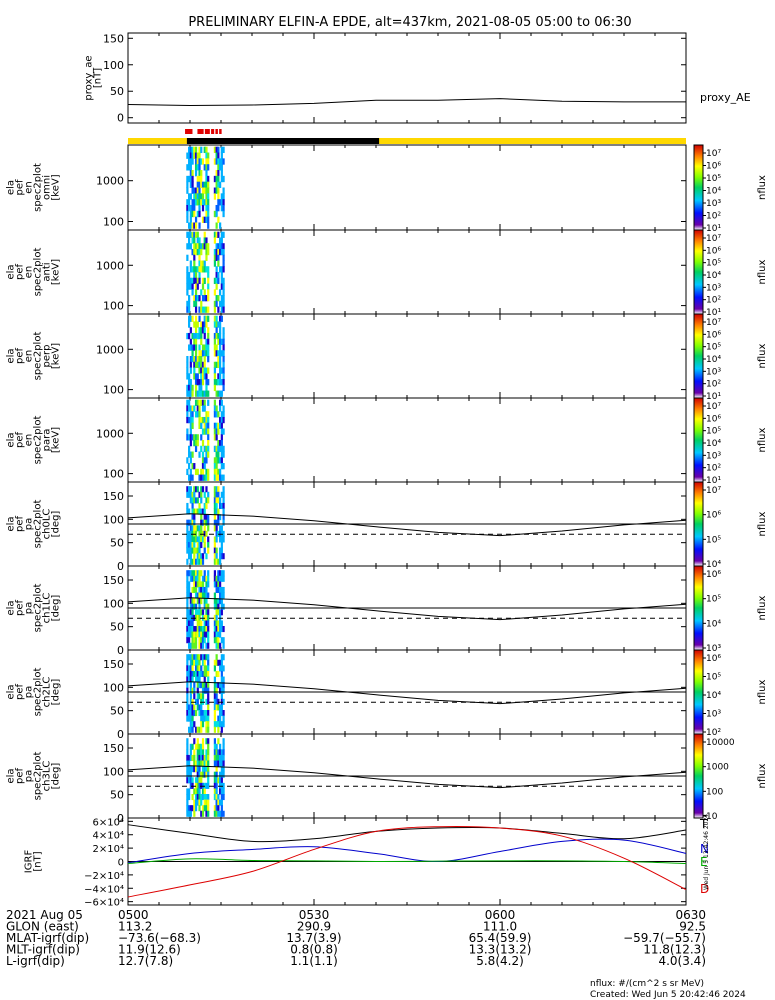  I want to click on panel-ylabel: pef, so click(20, 692).